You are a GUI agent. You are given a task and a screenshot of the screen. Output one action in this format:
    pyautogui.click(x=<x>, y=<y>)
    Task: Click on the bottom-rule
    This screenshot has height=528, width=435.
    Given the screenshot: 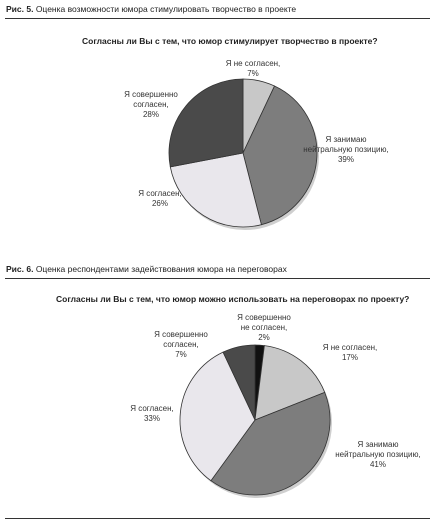 What is the action you would take?
    pyautogui.click(x=217, y=518)
    